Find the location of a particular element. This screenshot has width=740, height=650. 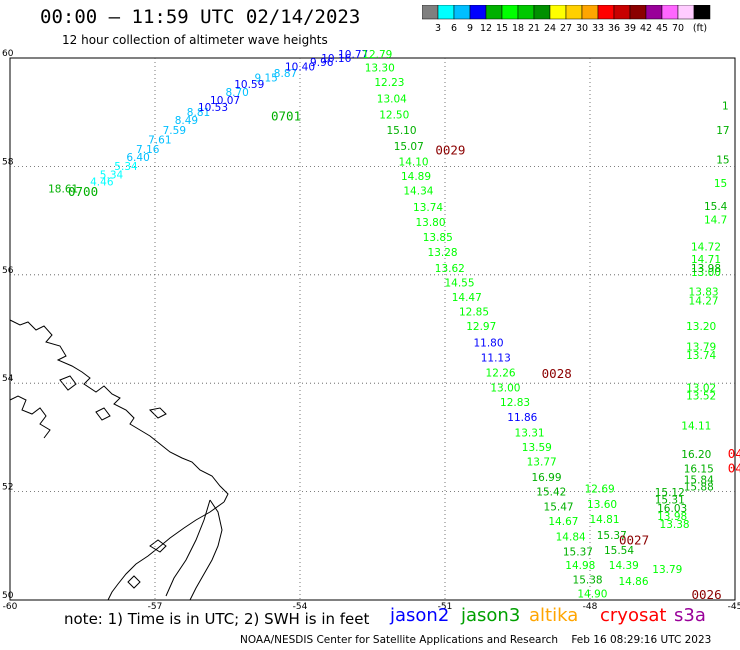

wave-height-label: 14.72 is located at coordinates (706, 247).